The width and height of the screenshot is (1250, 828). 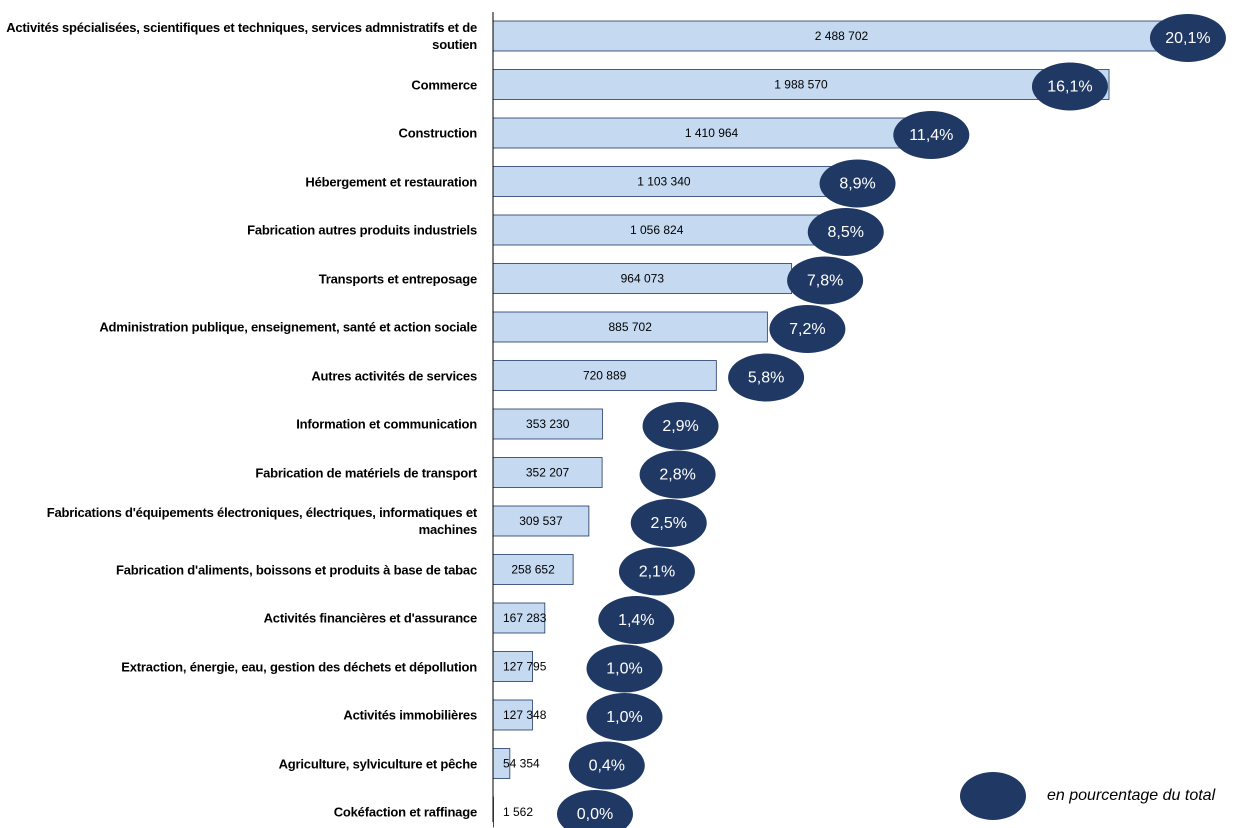 I want to click on value-label: 885 702, so click(x=630, y=327).